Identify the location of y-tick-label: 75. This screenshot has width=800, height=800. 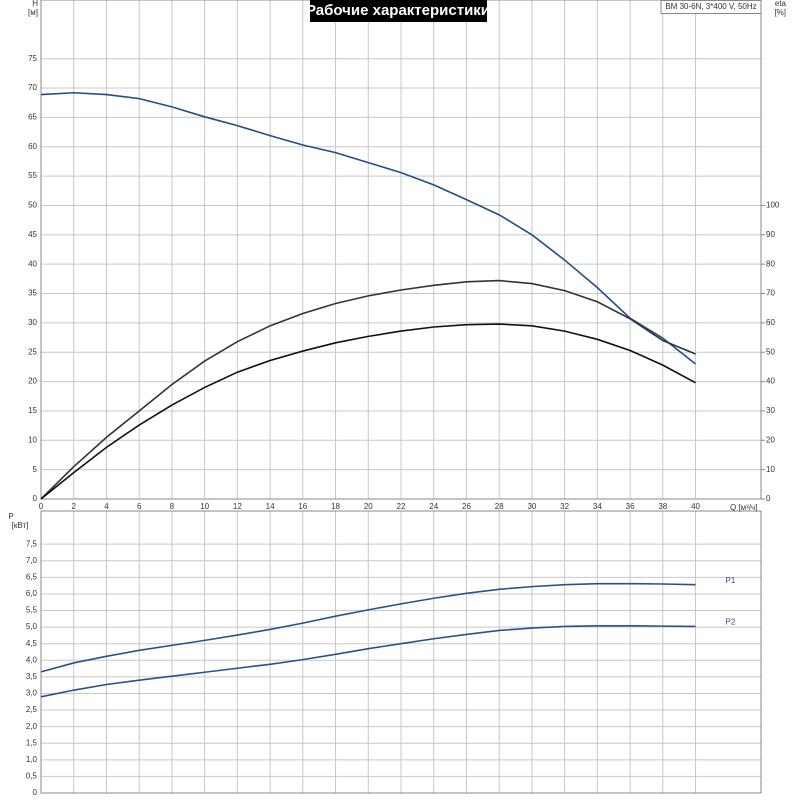
(32, 58).